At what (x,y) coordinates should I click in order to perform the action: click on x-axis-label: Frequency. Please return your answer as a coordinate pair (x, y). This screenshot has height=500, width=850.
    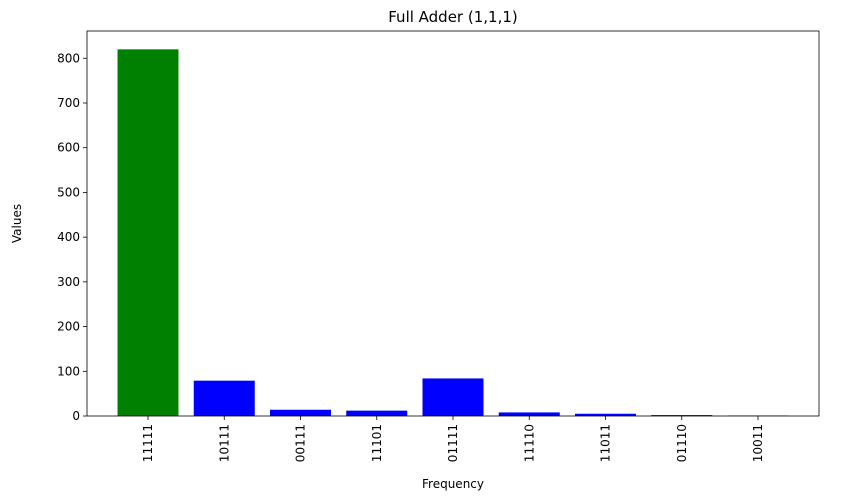
    Looking at the image, I should click on (453, 484).